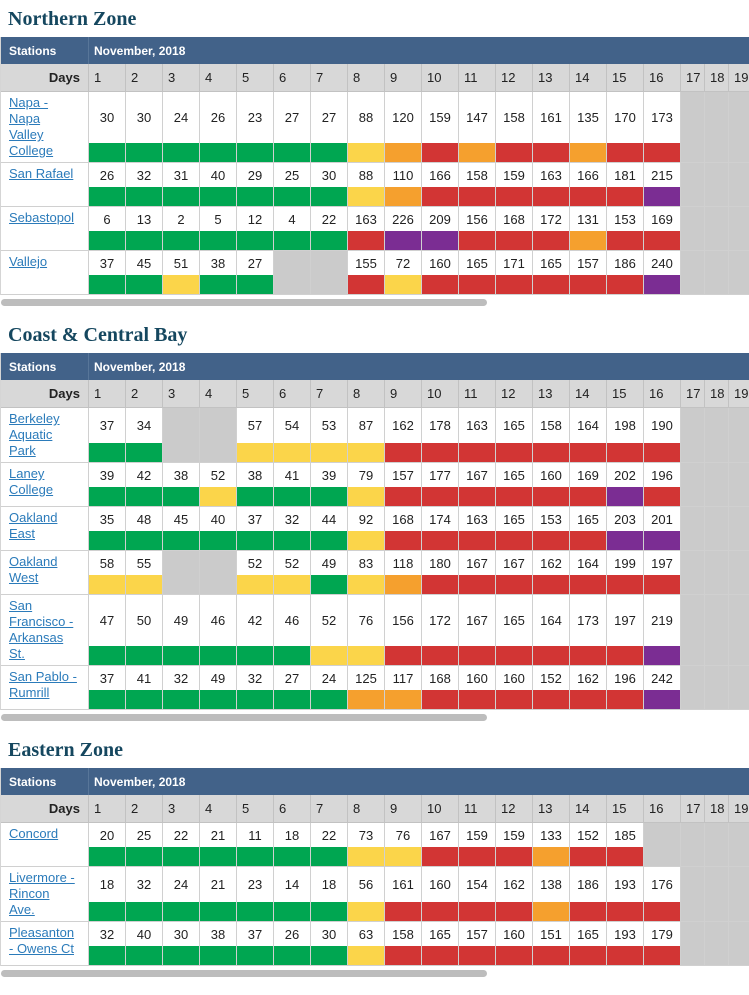  Describe the element at coordinates (41, 629) in the screenshot. I see `station-link: San Francisco - Arkansas St.` at that location.